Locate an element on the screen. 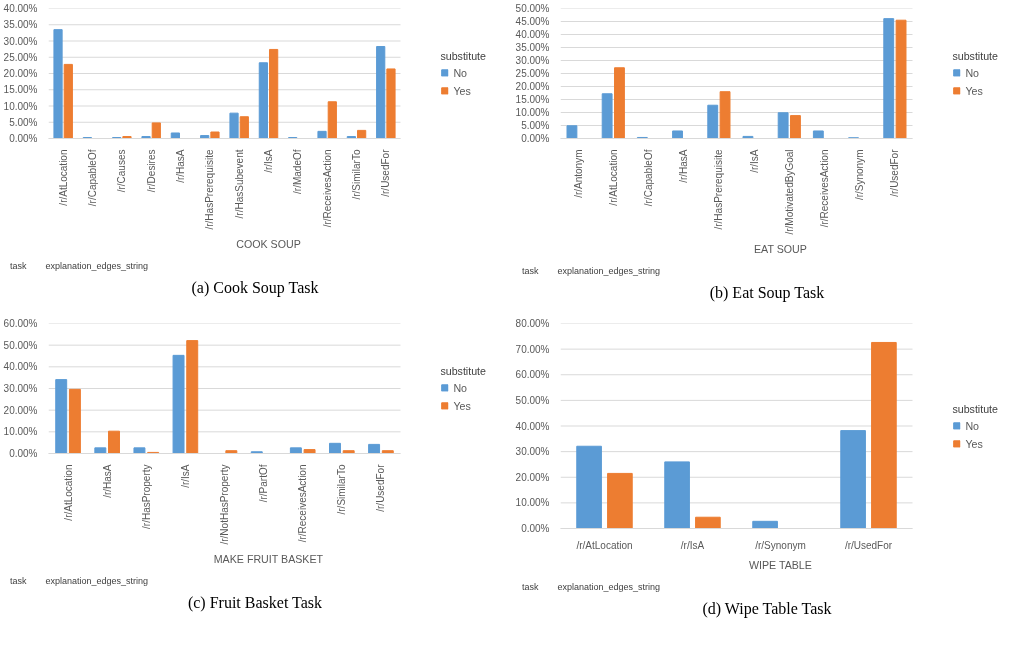  y-tick-label: 80.00% is located at coordinates (532, 323).